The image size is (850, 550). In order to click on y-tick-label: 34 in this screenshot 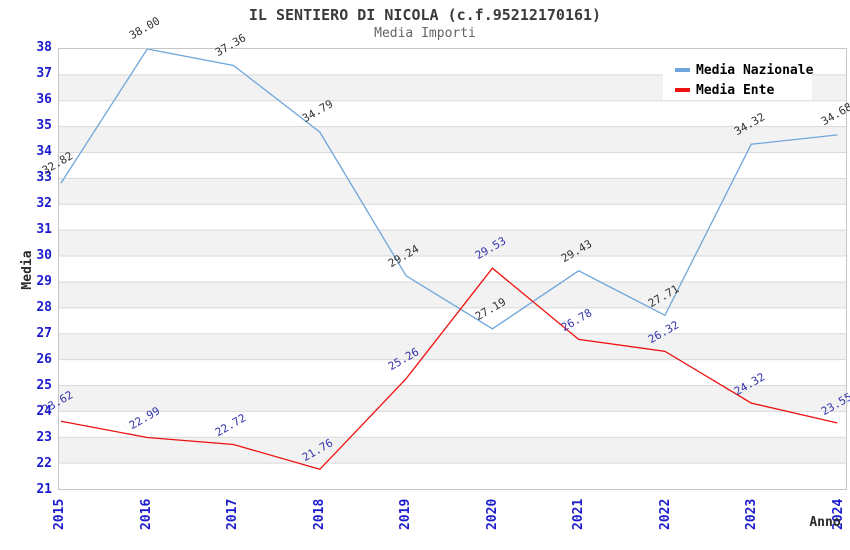, I will do `click(44, 151)`.